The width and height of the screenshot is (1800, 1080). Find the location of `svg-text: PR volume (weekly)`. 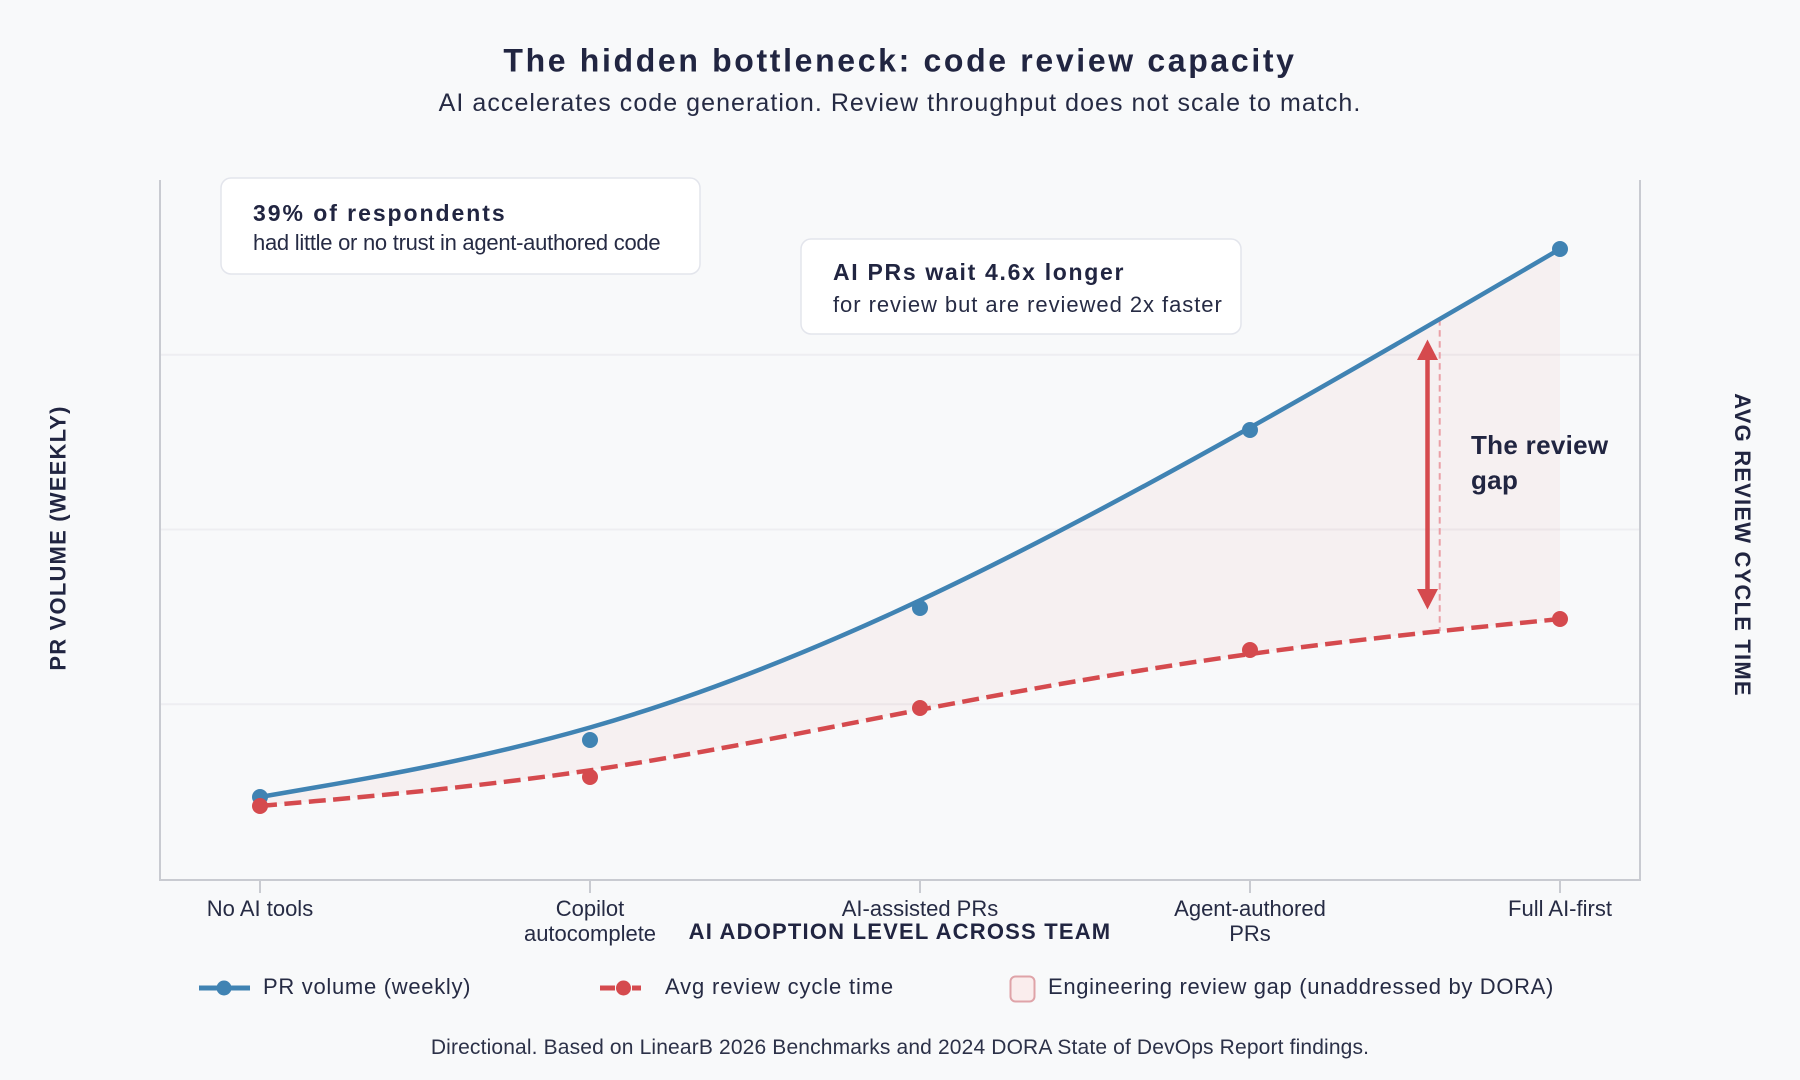

svg-text: PR volume (weekly) is located at coordinates (367, 986).